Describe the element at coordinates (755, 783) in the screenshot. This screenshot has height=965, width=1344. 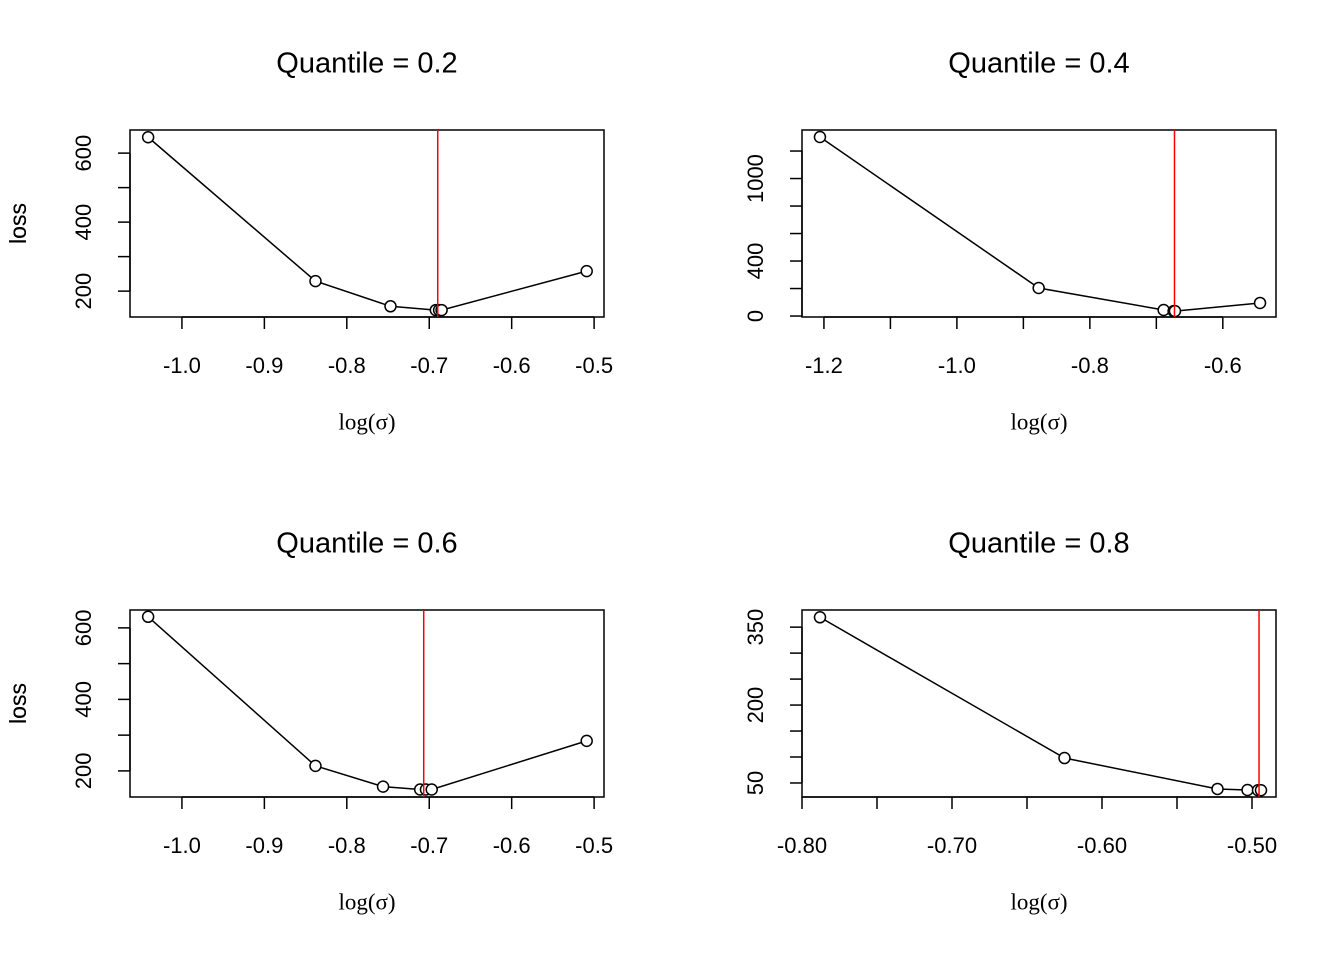
I see `y-tick-label: 50` at that location.